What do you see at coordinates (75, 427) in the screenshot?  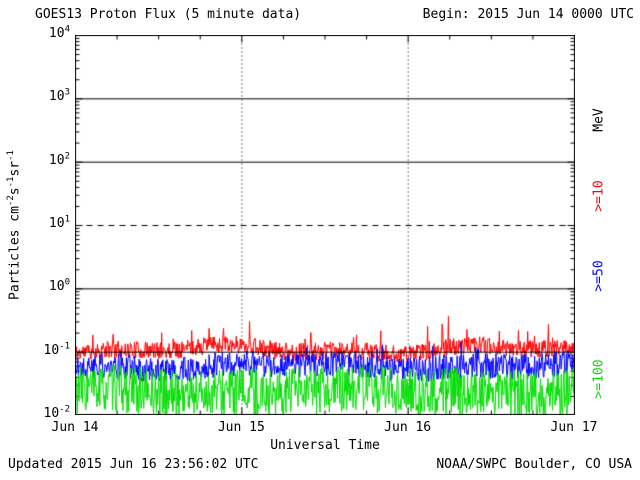 I see `x-tick-label: Jun 14` at bounding box center [75, 427].